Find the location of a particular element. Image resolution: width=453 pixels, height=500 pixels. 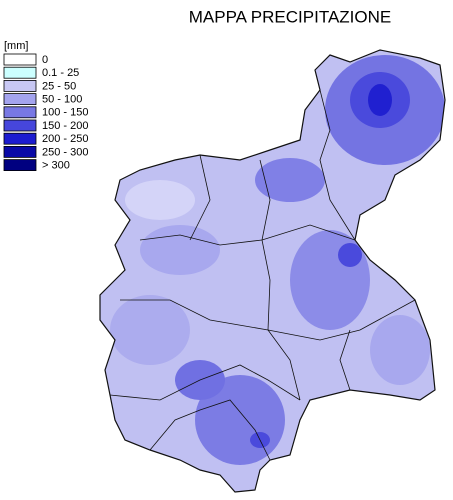

legend-label: 0.1 - 25 is located at coordinates (60, 73).